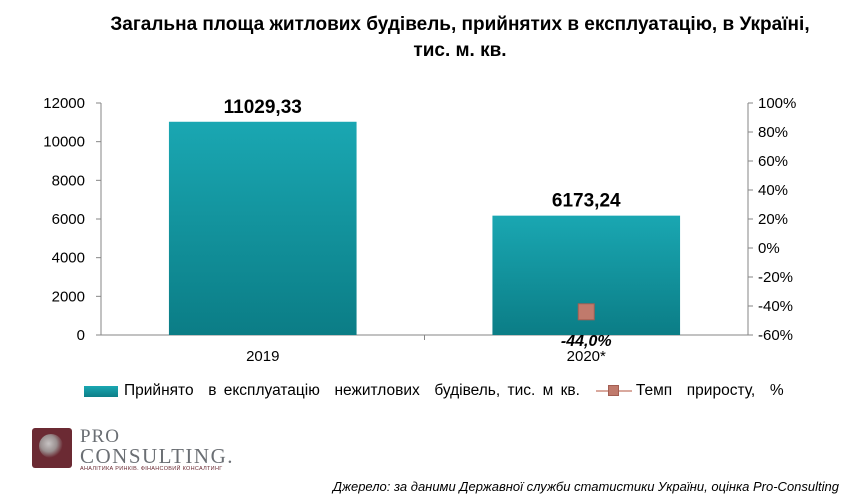 The width and height of the screenshot is (857, 502). What do you see at coordinates (777, 103) in the screenshot?
I see `y-tick-label-right: 100%` at bounding box center [777, 103].